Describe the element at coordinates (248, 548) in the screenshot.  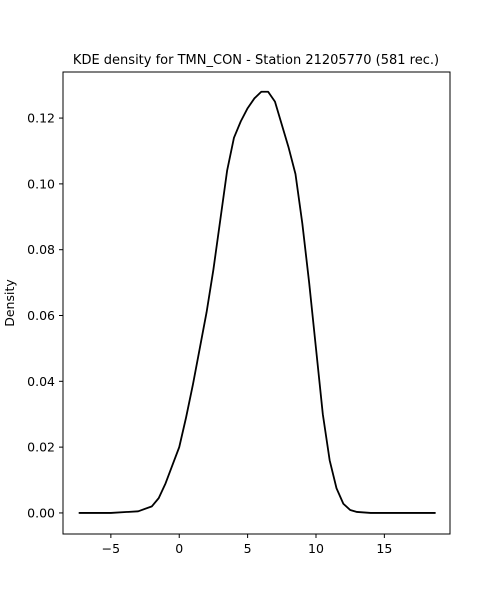
I see `x-tick-label: 5` at that location.